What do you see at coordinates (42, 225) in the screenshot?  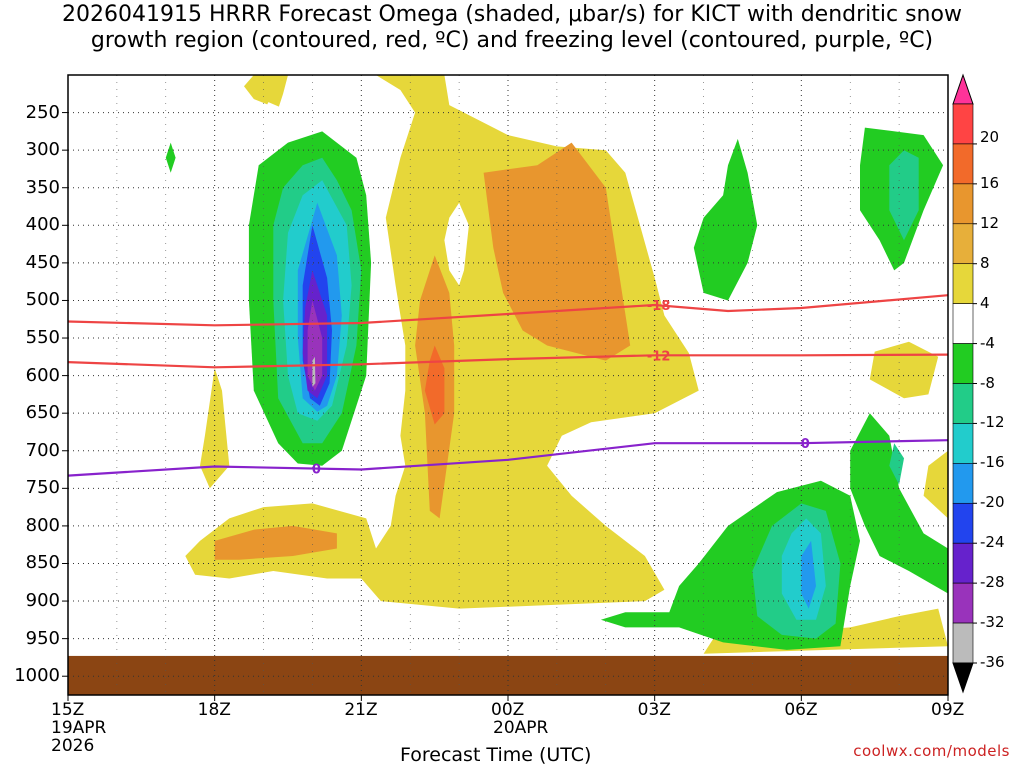 I see `y-tick-label-400: 400` at bounding box center [42, 225].